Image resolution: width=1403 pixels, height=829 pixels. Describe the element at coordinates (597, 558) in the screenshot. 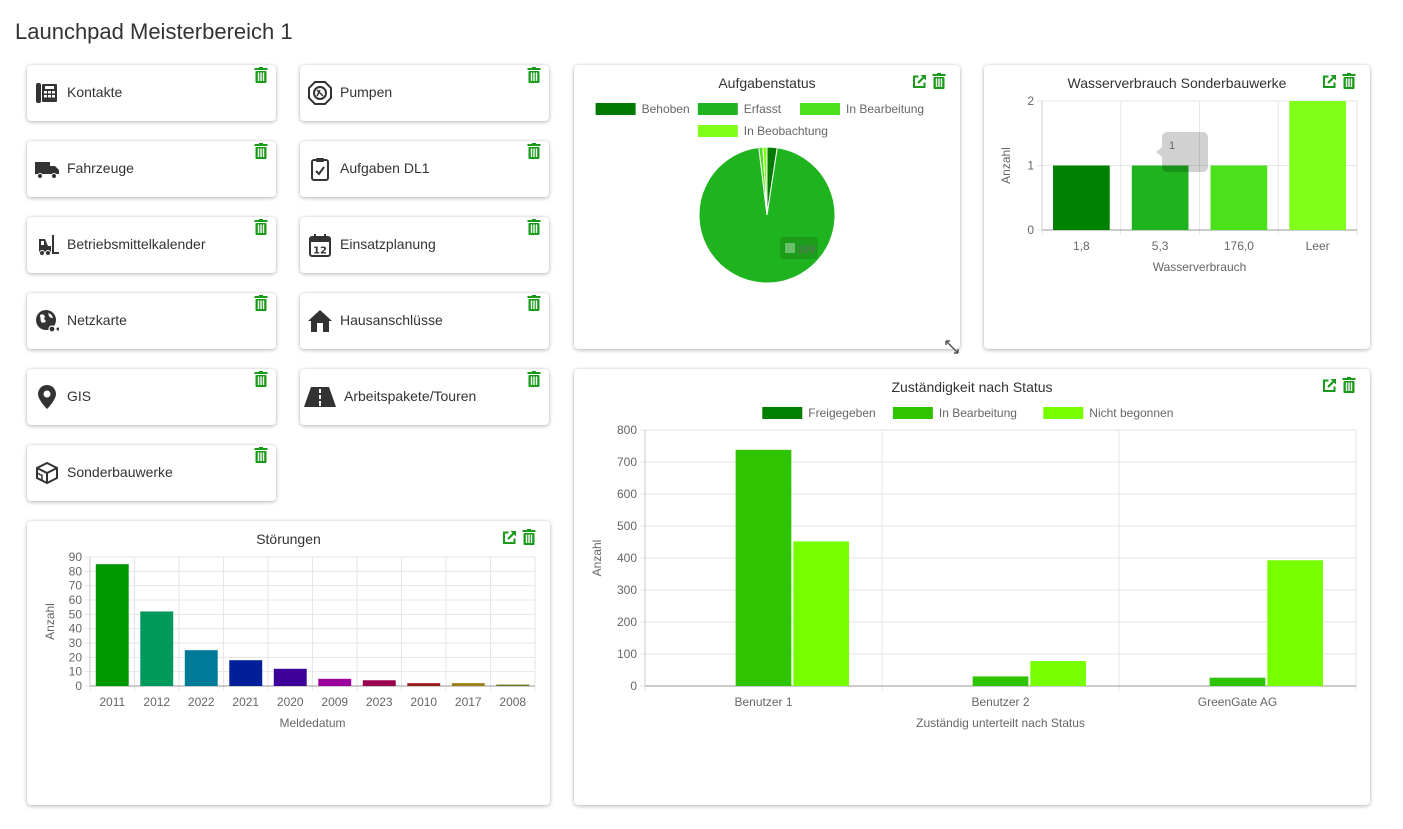

I see `y-axis-label: Anzahl` at that location.